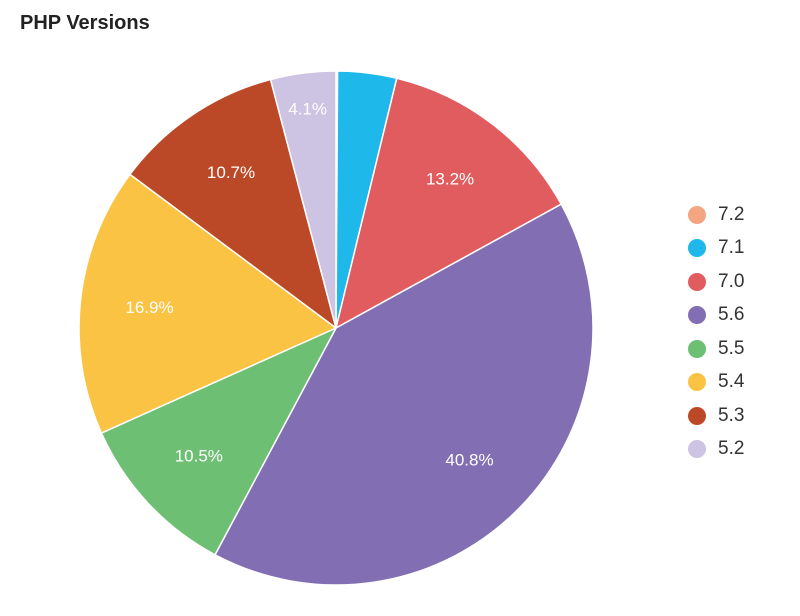 Image resolution: width=800 pixels, height=616 pixels. What do you see at coordinates (469, 459) in the screenshot?
I see `data-label-5-6: 40.8%` at bounding box center [469, 459].